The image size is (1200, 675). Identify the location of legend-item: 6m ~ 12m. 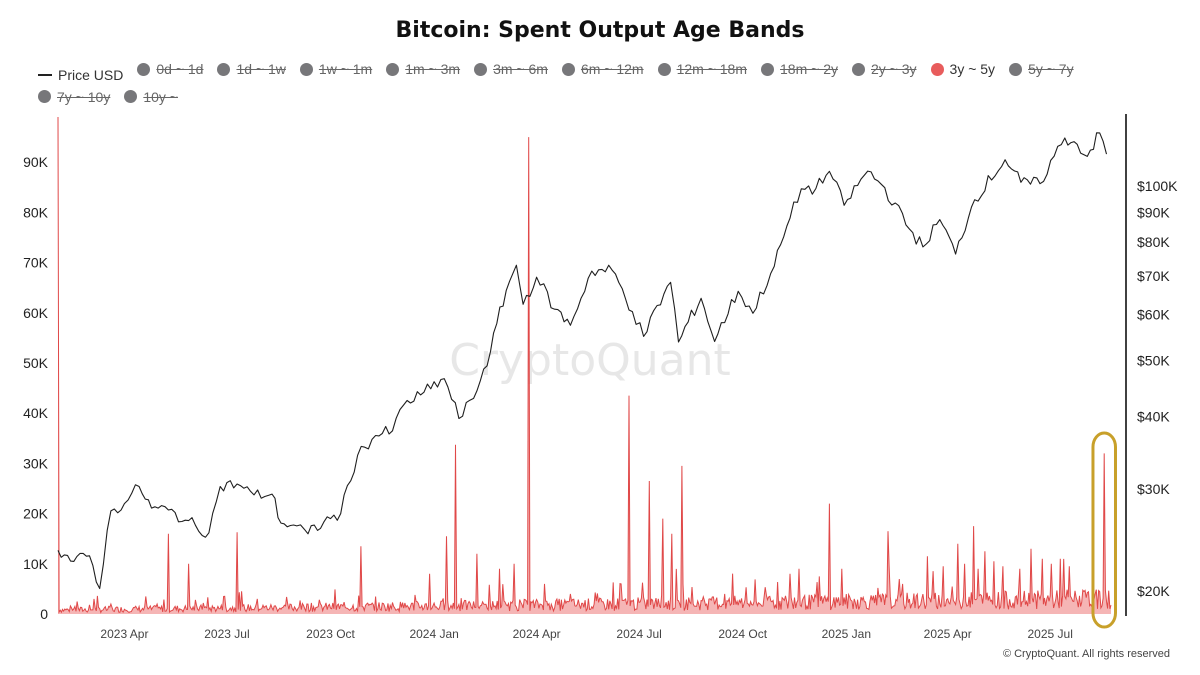
(602, 69).